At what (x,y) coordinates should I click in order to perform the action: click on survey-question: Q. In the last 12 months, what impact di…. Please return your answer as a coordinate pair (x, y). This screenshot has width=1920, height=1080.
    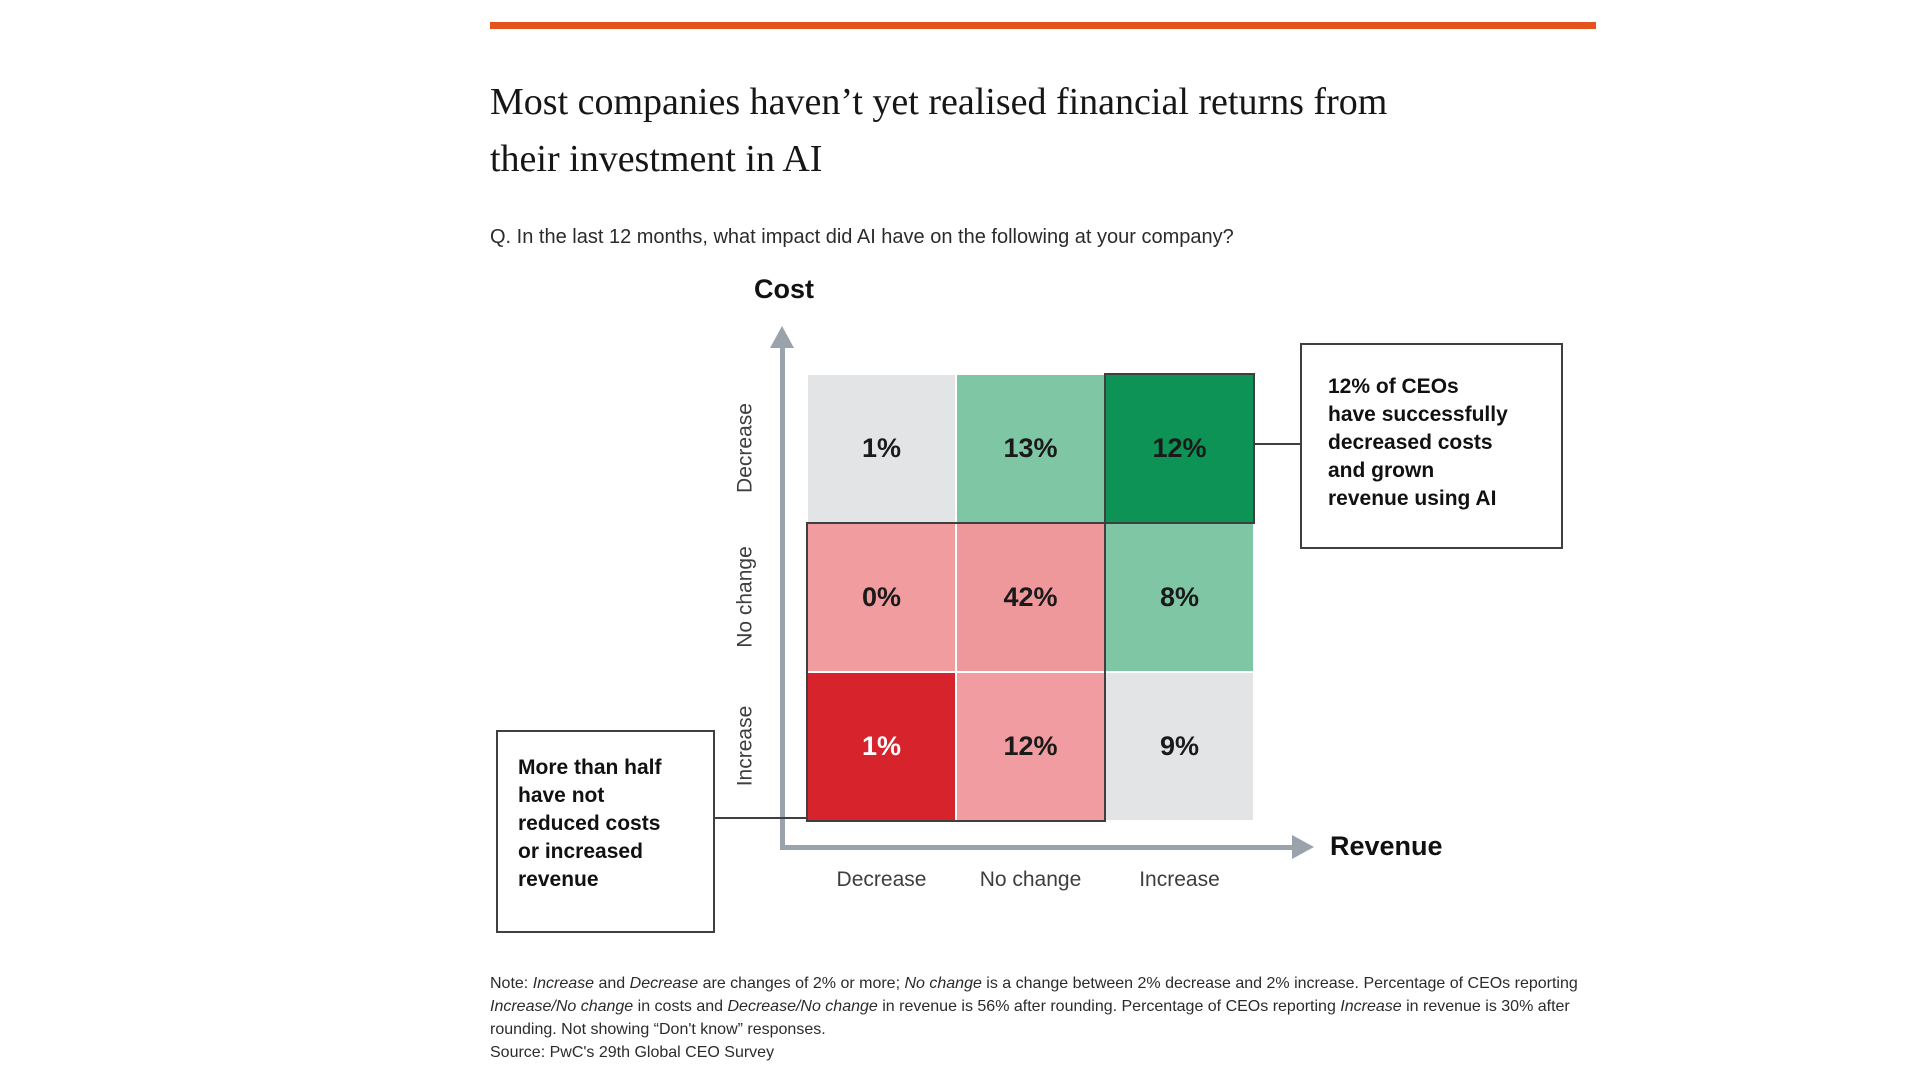
    Looking at the image, I should click on (862, 237).